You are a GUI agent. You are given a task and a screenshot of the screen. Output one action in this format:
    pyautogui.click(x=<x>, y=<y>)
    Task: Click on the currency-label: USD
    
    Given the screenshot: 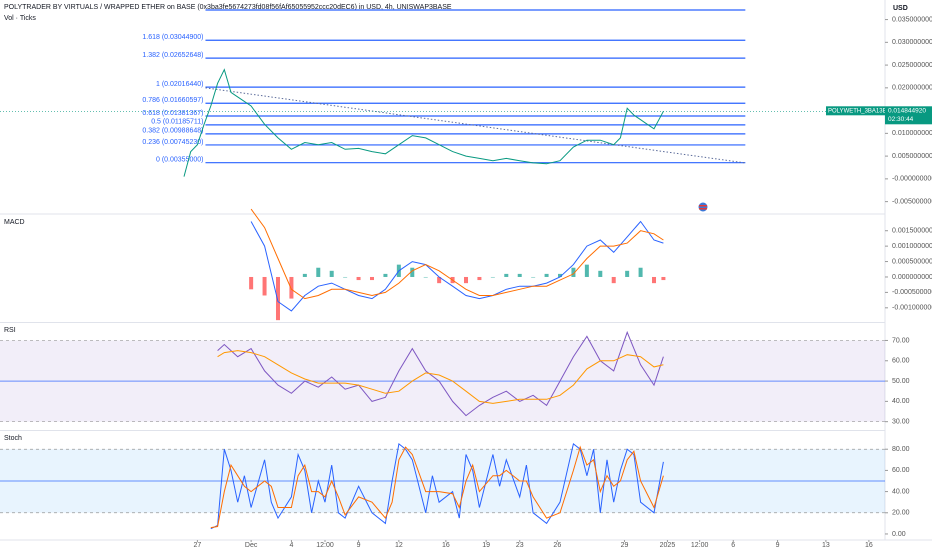 What is the action you would take?
    pyautogui.click(x=900, y=8)
    